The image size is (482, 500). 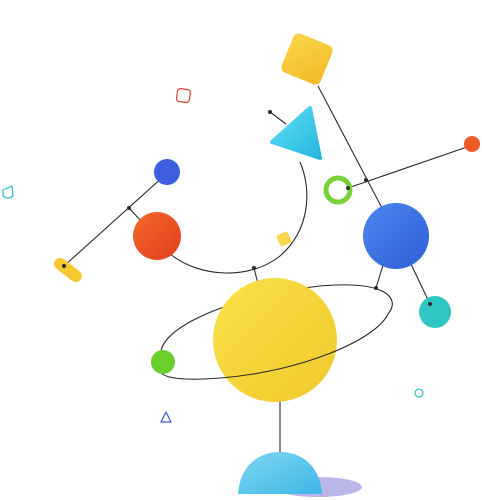 What do you see at coordinates (284, 239) in the screenshot?
I see `small-yellow-square` at bounding box center [284, 239].